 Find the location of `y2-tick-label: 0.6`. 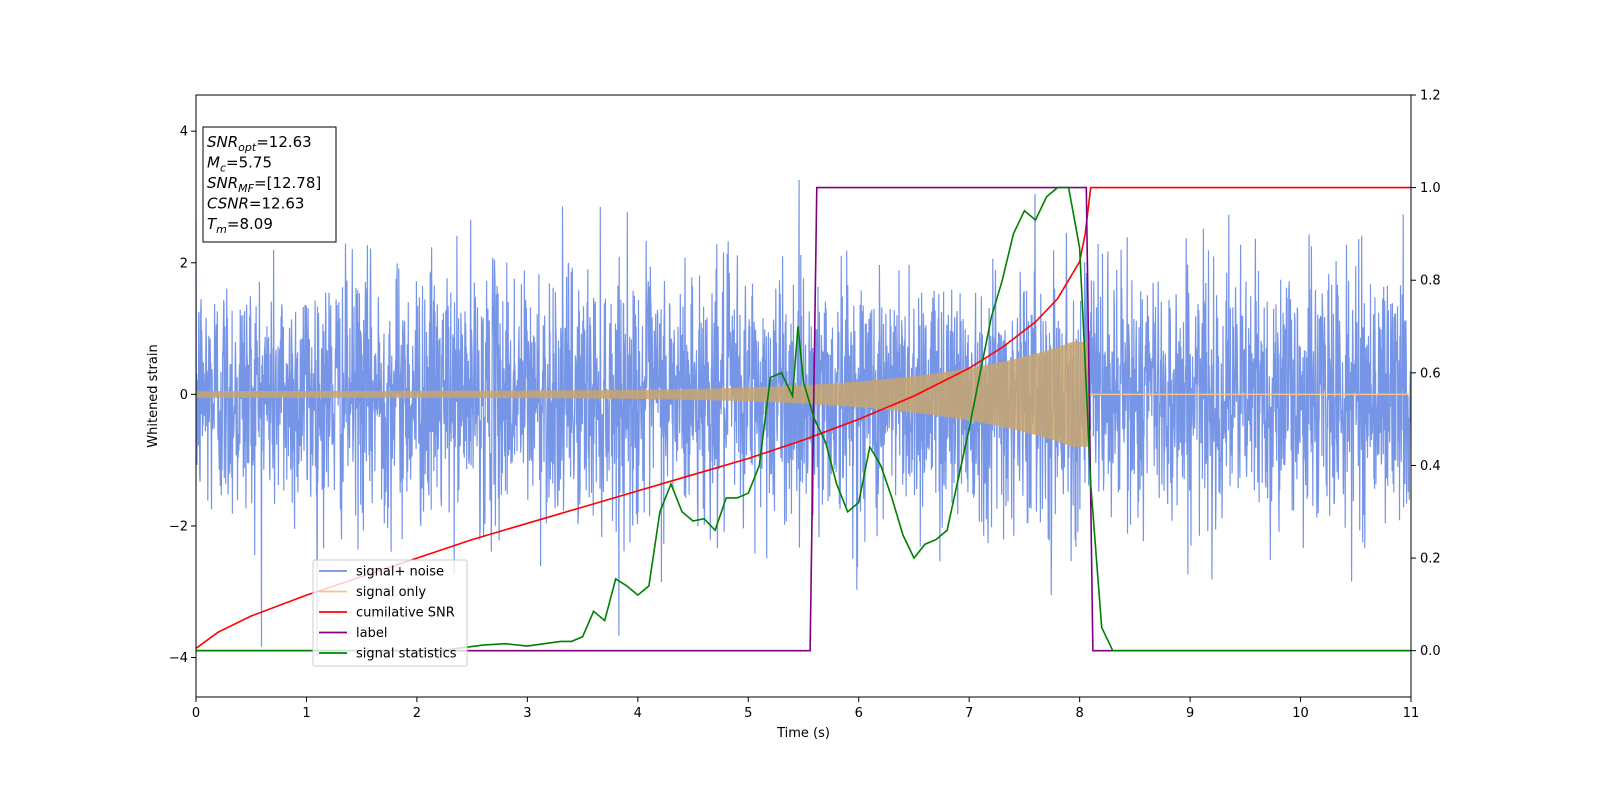

y2-tick-label: 0.6 is located at coordinates (1430, 373).